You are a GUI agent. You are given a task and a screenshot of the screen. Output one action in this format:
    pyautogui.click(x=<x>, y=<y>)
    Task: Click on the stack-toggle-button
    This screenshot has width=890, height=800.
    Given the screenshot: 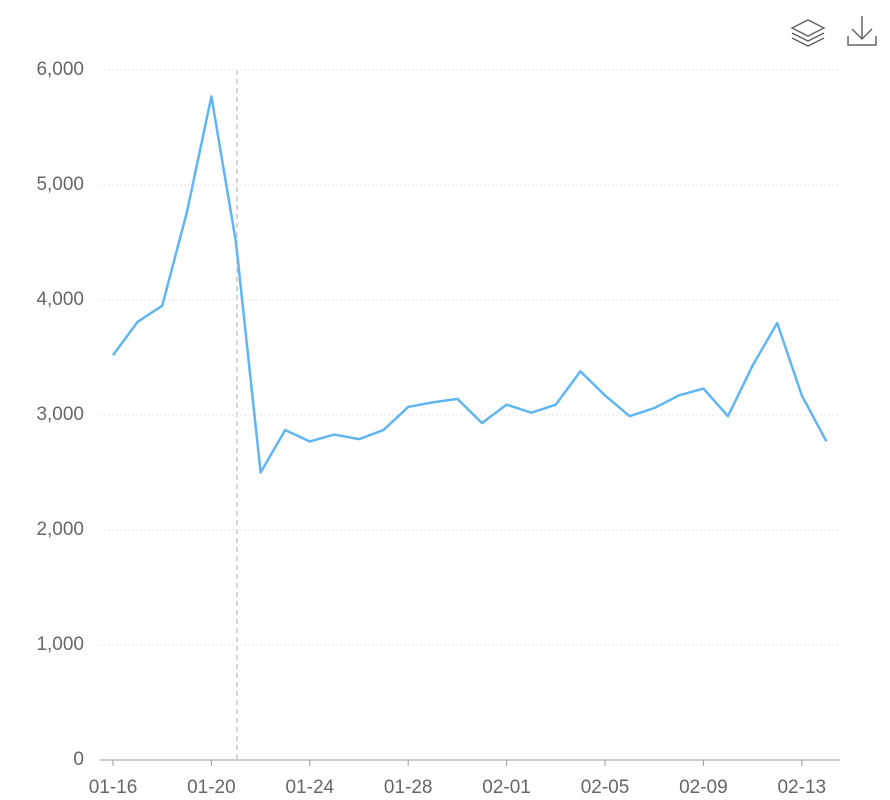 What is the action you would take?
    pyautogui.click(x=808, y=33)
    